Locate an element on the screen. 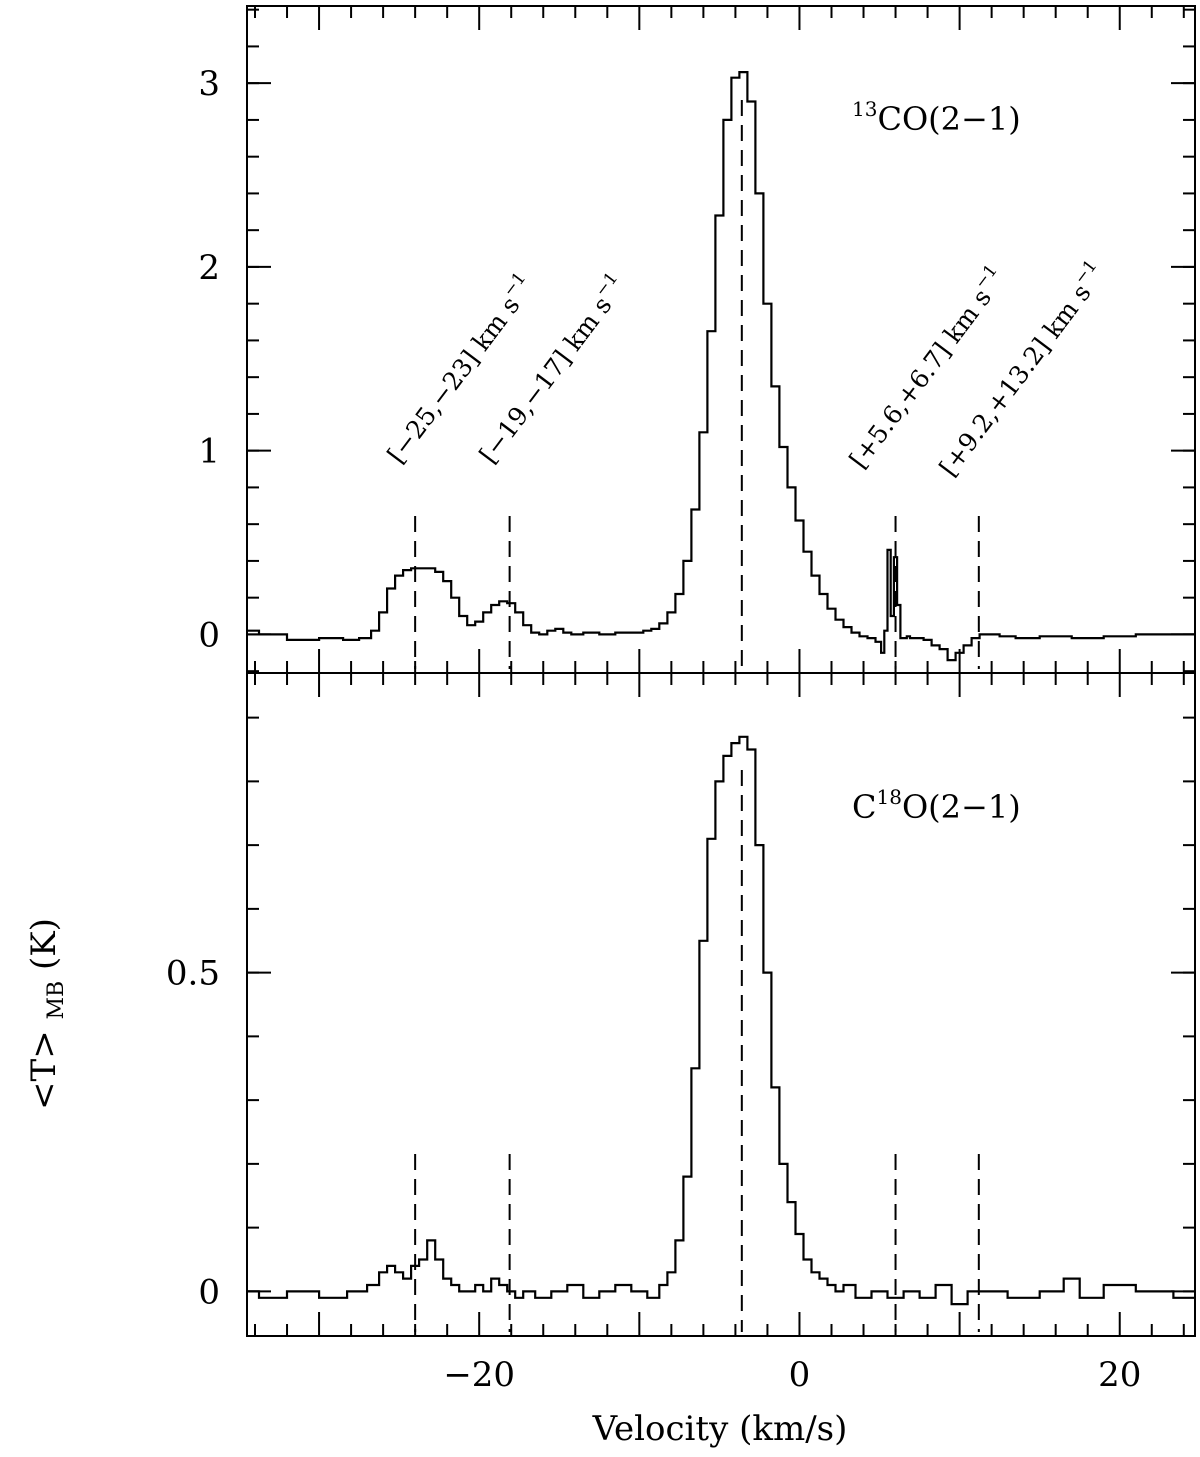  panel-label: C18O(2−1) is located at coordinates (936, 805).